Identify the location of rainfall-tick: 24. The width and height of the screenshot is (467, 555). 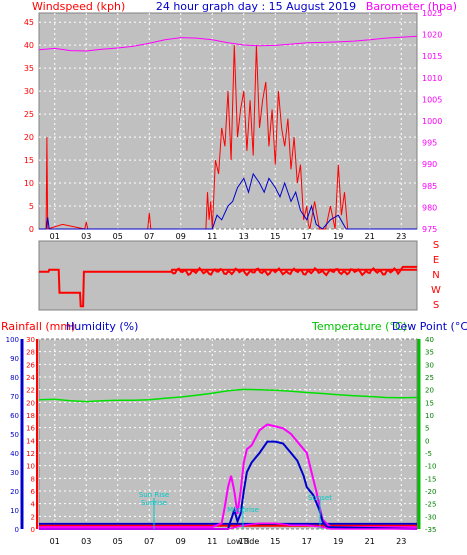
(30, 378).